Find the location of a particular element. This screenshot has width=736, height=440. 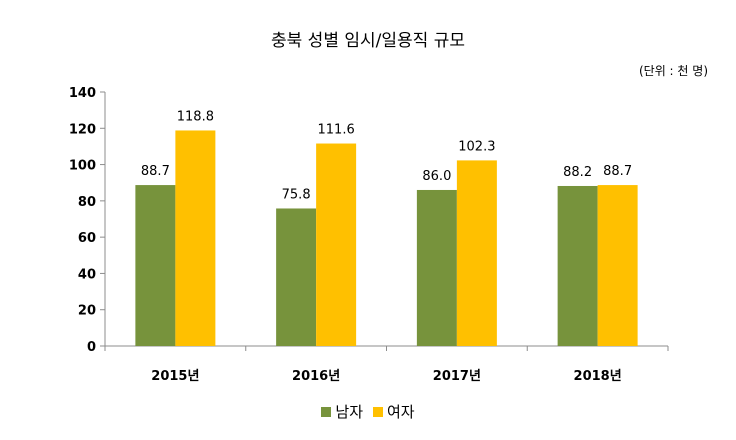

legend-label-female: 여자 is located at coordinates (401, 412).